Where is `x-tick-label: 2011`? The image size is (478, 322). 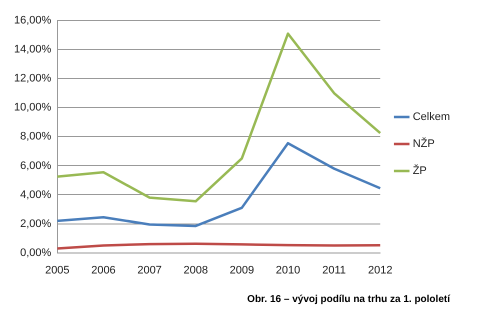 x-tick-label: 2011 is located at coordinates (334, 270).